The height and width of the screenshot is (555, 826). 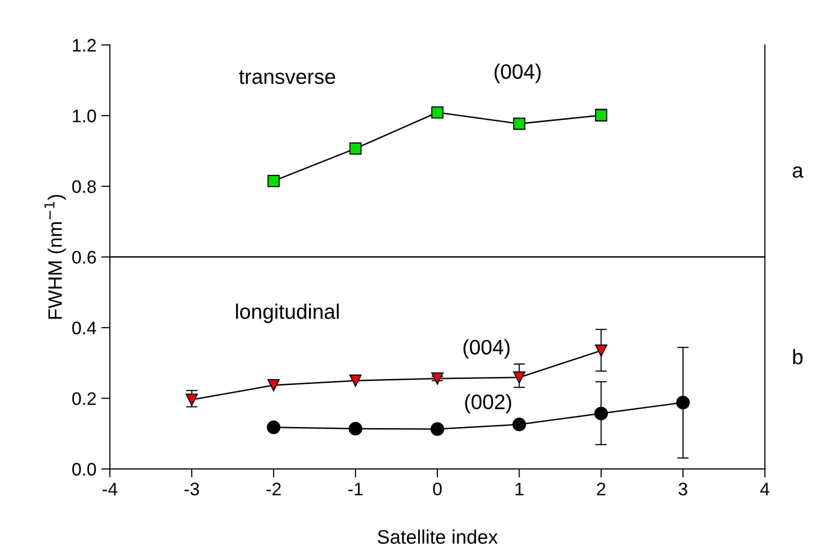 I want to click on x-tick-label: 2, so click(x=601, y=489).